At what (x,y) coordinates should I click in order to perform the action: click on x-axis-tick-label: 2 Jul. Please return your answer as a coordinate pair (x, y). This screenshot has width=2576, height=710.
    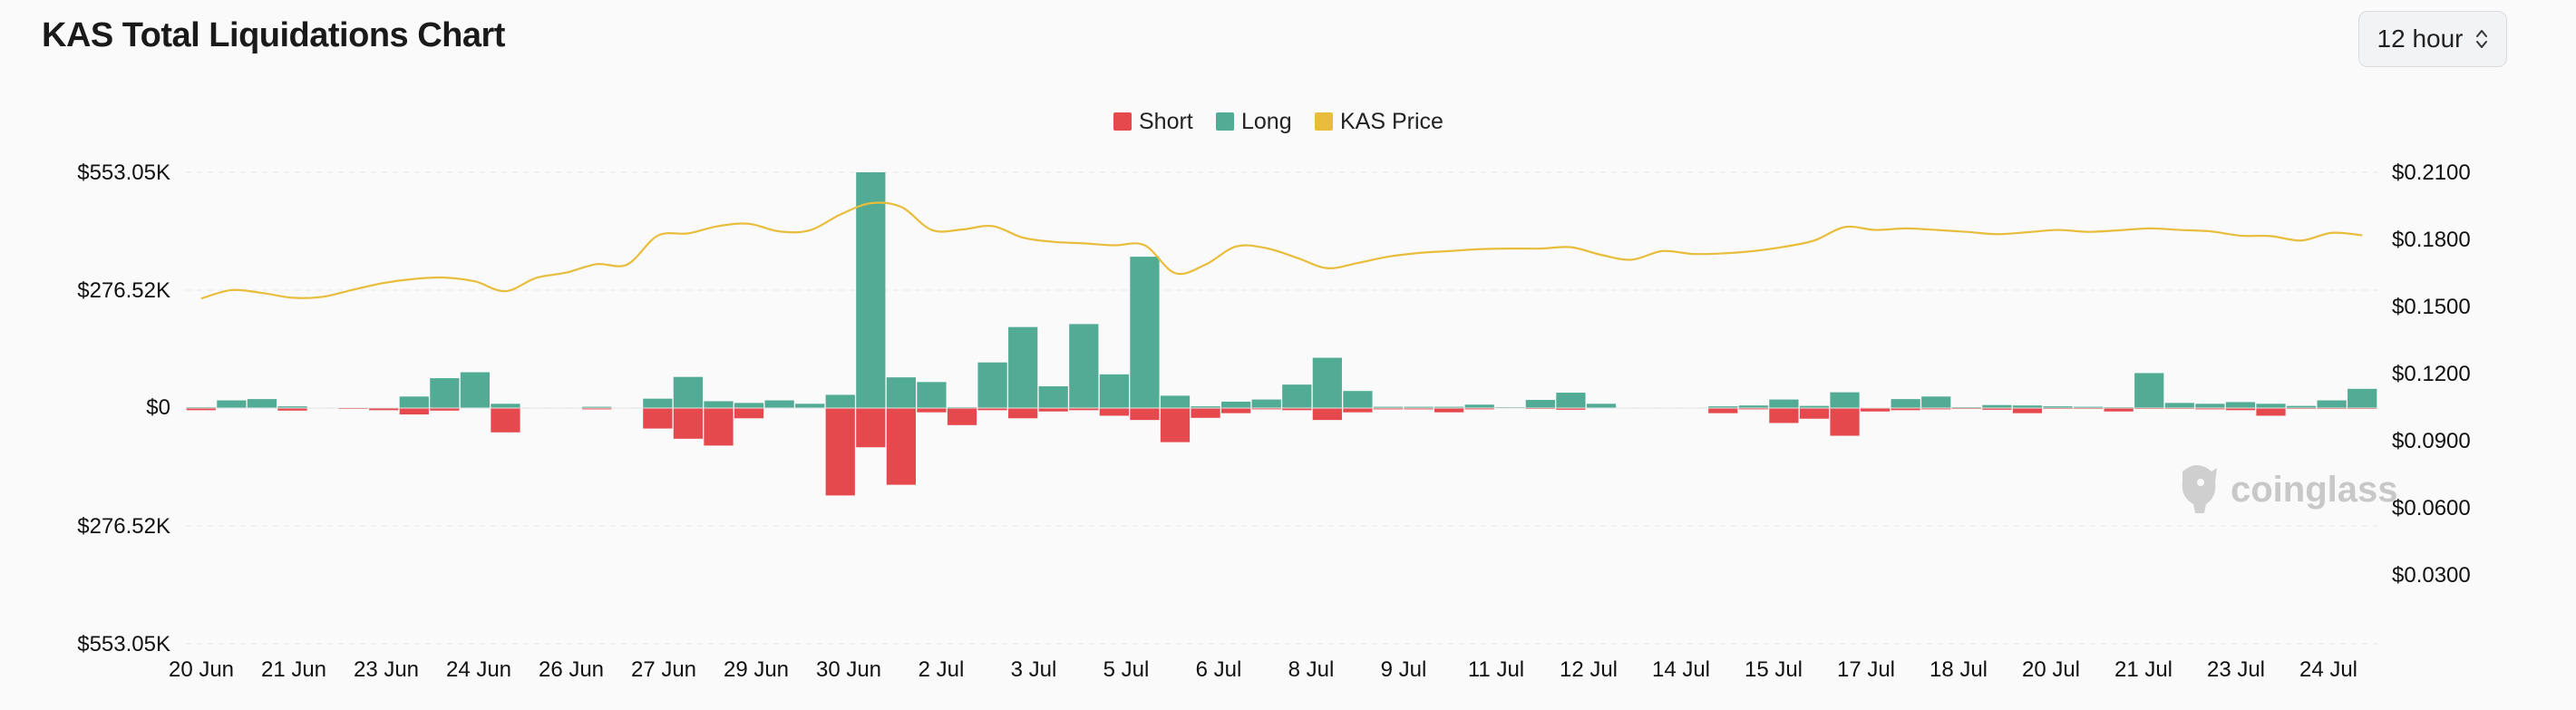
    Looking at the image, I should click on (942, 669).